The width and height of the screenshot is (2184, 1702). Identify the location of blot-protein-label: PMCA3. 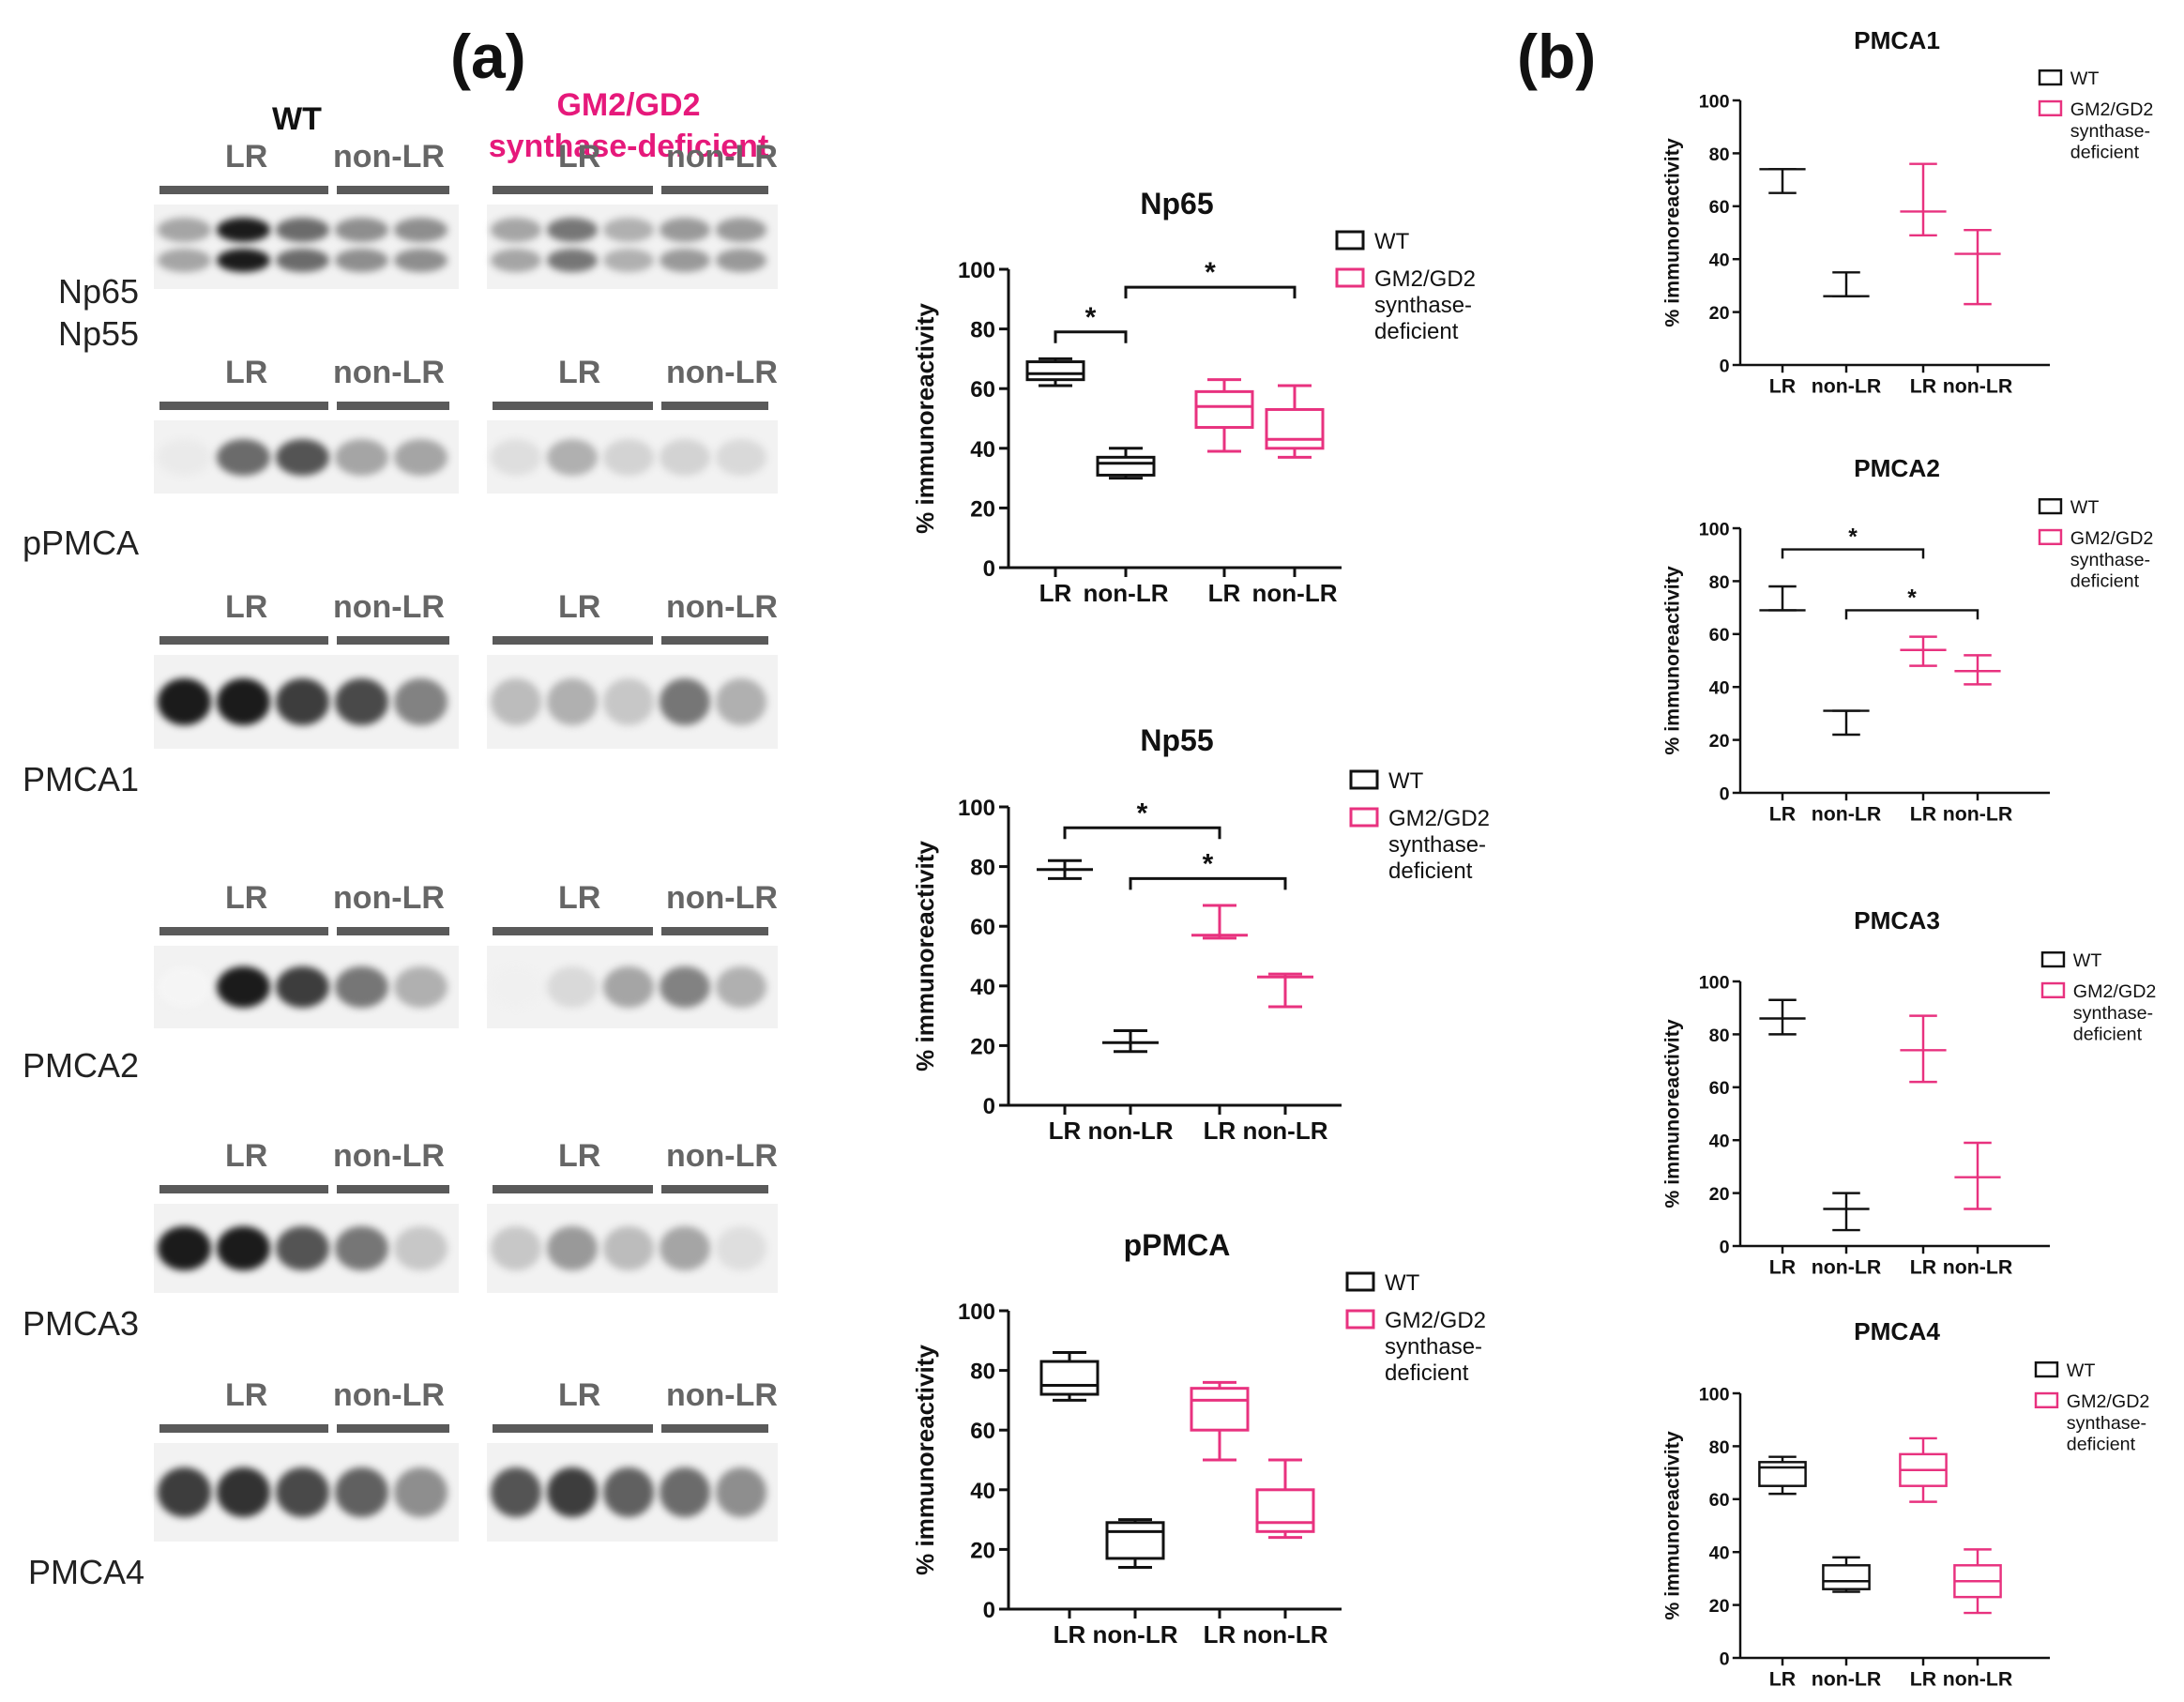
(81, 1323).